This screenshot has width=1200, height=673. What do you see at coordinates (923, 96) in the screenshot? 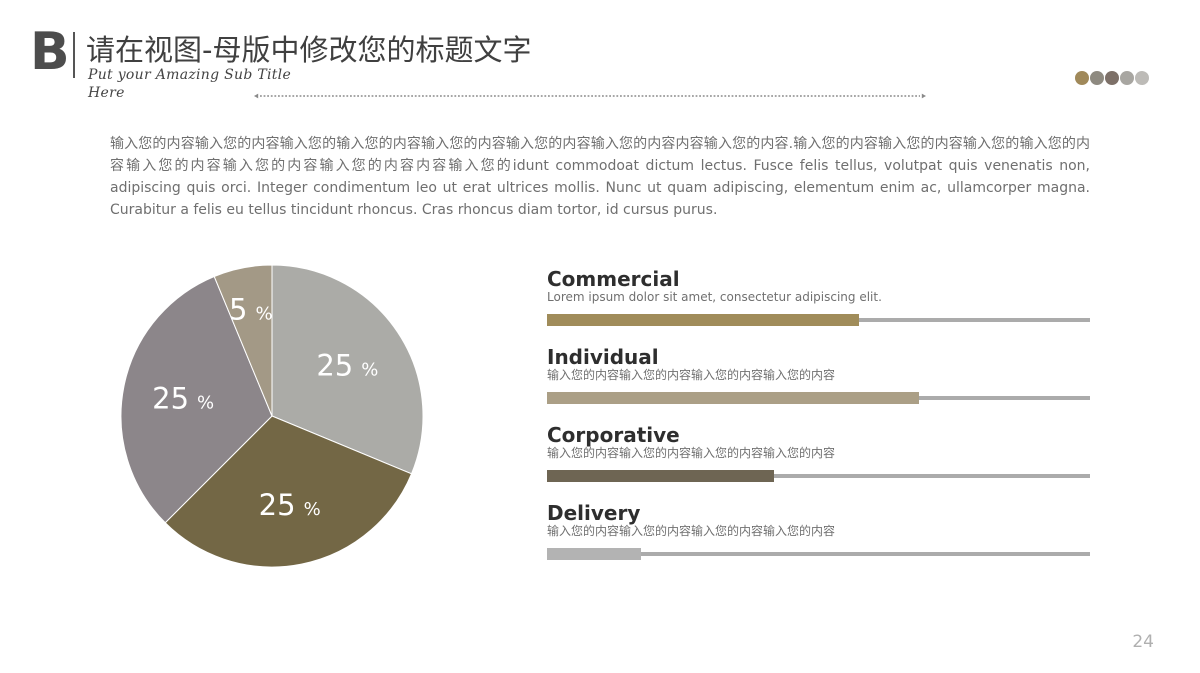
I see `rule-arrow-right-icon` at bounding box center [923, 96].